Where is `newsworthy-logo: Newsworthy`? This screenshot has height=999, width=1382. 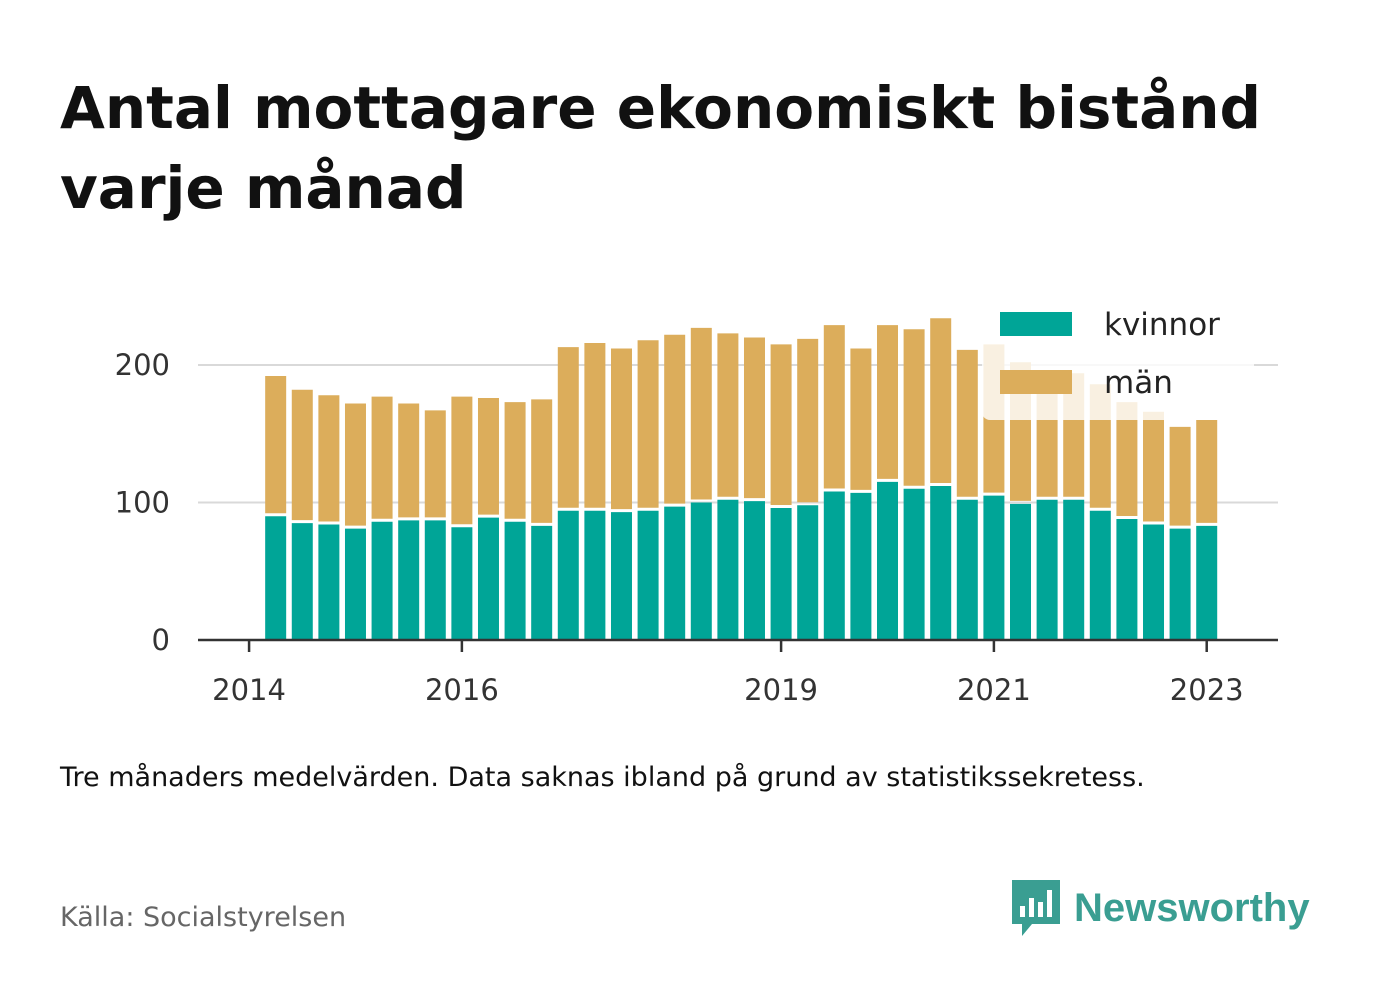 newsworthy-logo: Newsworthy is located at coordinates (1160, 908).